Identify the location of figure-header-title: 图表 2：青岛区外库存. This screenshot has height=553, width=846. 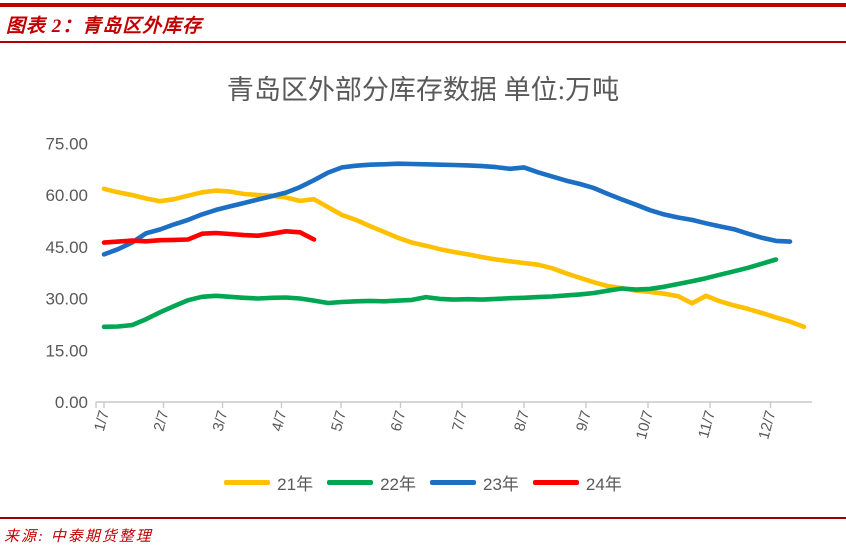
(104, 26).